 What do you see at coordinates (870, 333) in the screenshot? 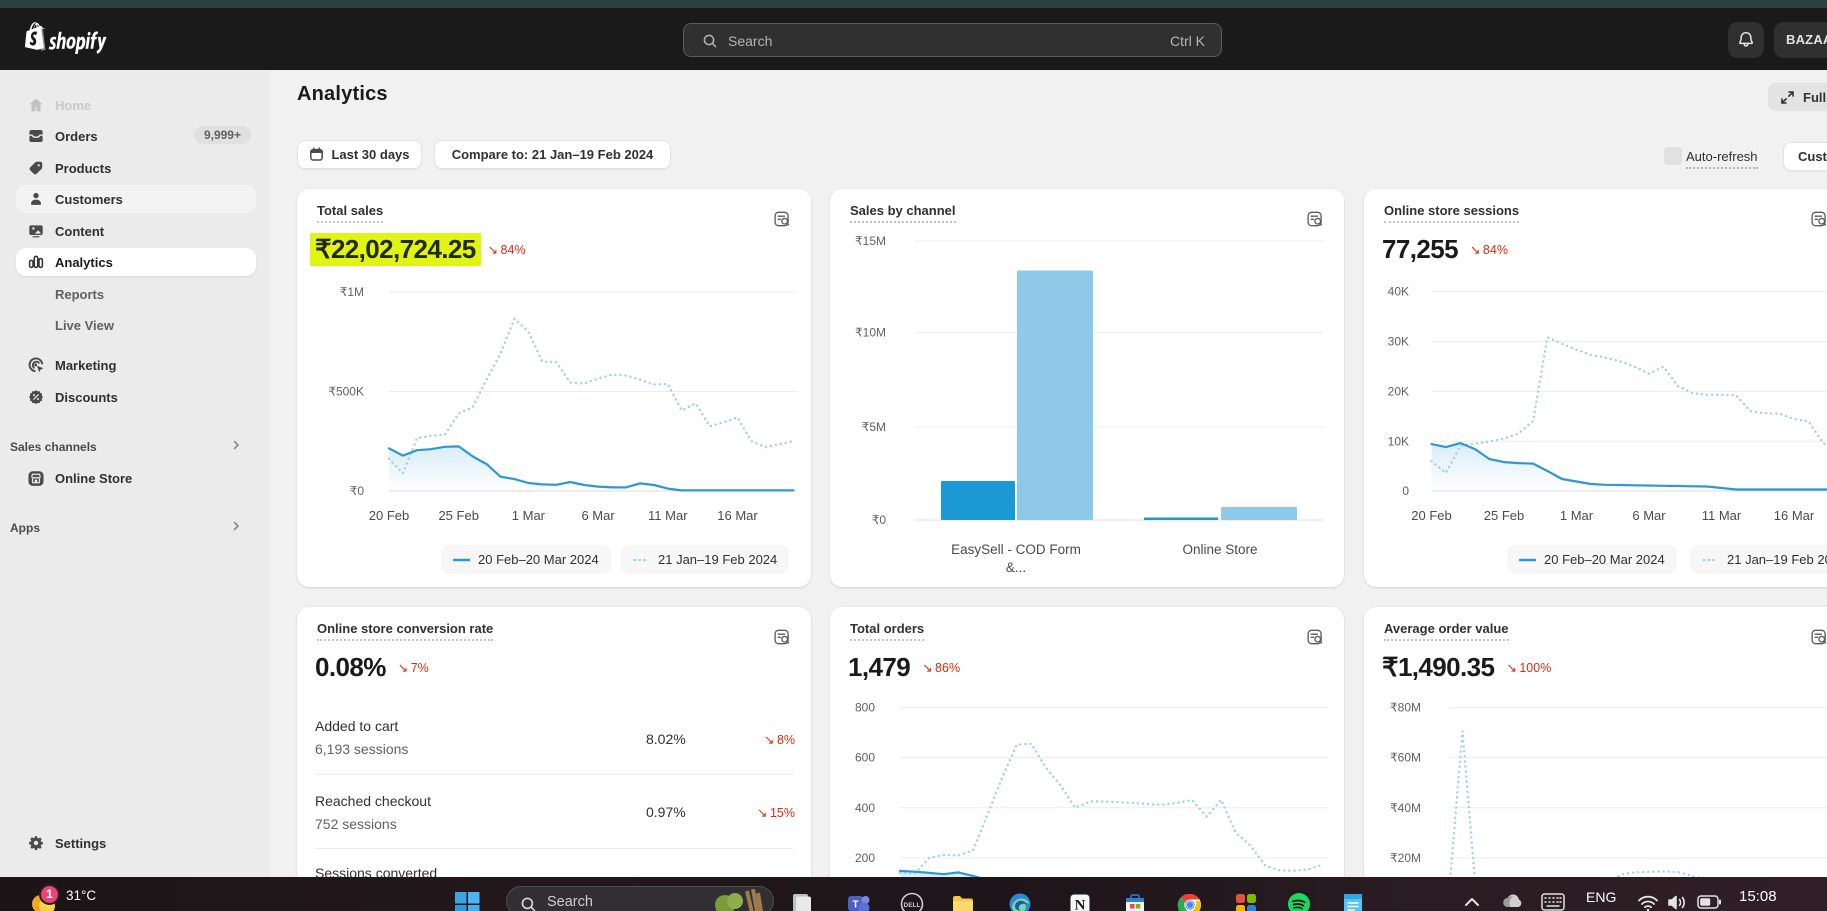
I see `svg-text: ₹10M` at bounding box center [870, 333].